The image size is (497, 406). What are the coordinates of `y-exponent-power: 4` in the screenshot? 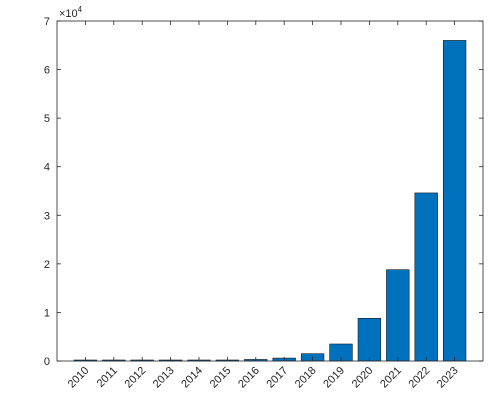 It's located at (80, 9).